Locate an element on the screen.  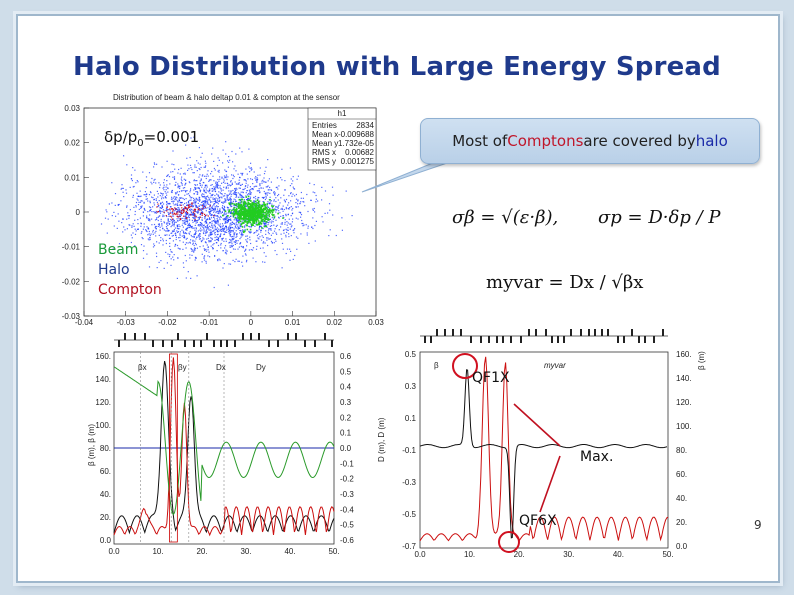
right-x-tick: 40. is located at coordinates (618, 554).